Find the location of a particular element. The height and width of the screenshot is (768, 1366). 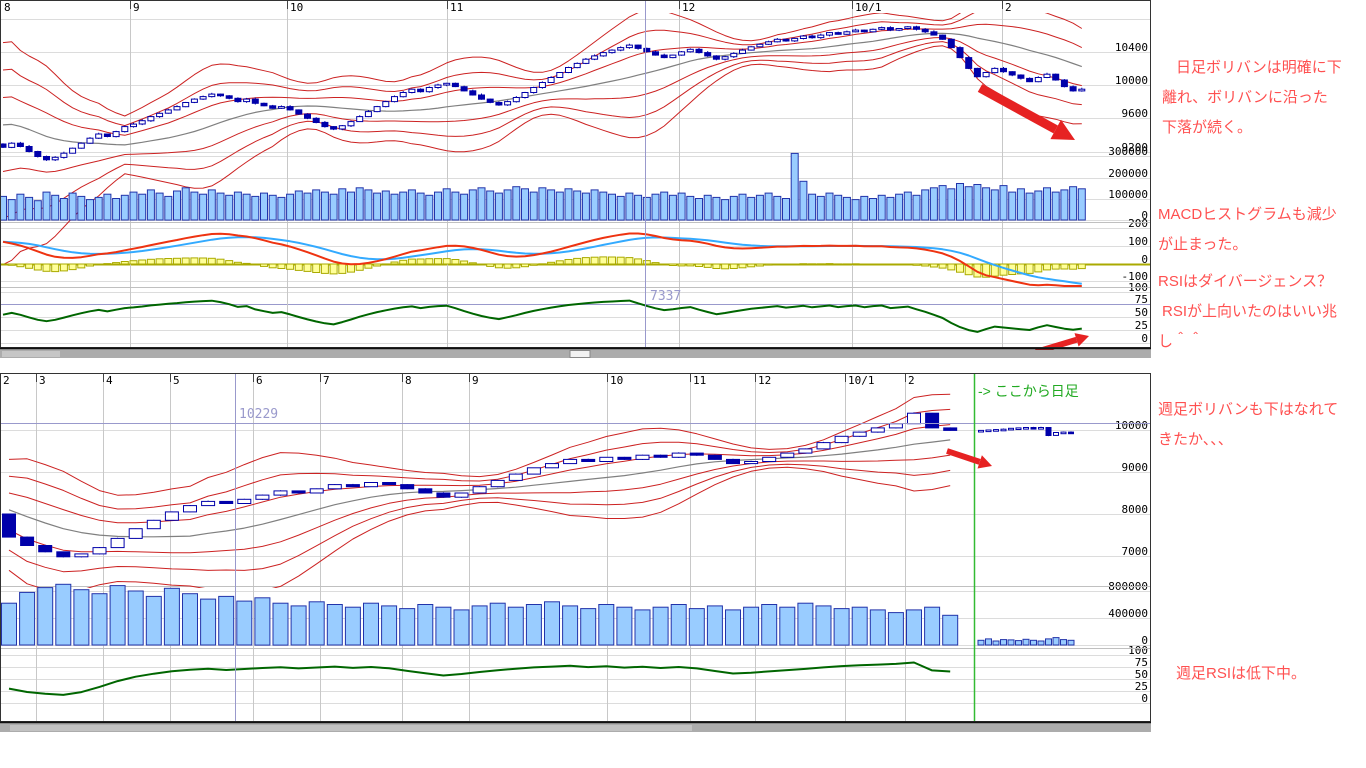

annotation-weekly-rsi: 週足RSIは低下中。 is located at coordinates (1241, 674).